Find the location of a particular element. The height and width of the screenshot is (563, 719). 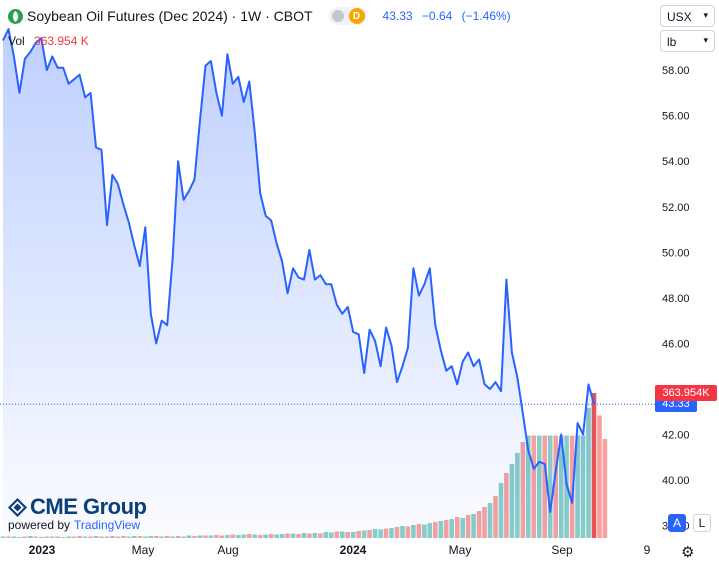

powered-by: powered by TradingView is located at coordinates (74, 525).